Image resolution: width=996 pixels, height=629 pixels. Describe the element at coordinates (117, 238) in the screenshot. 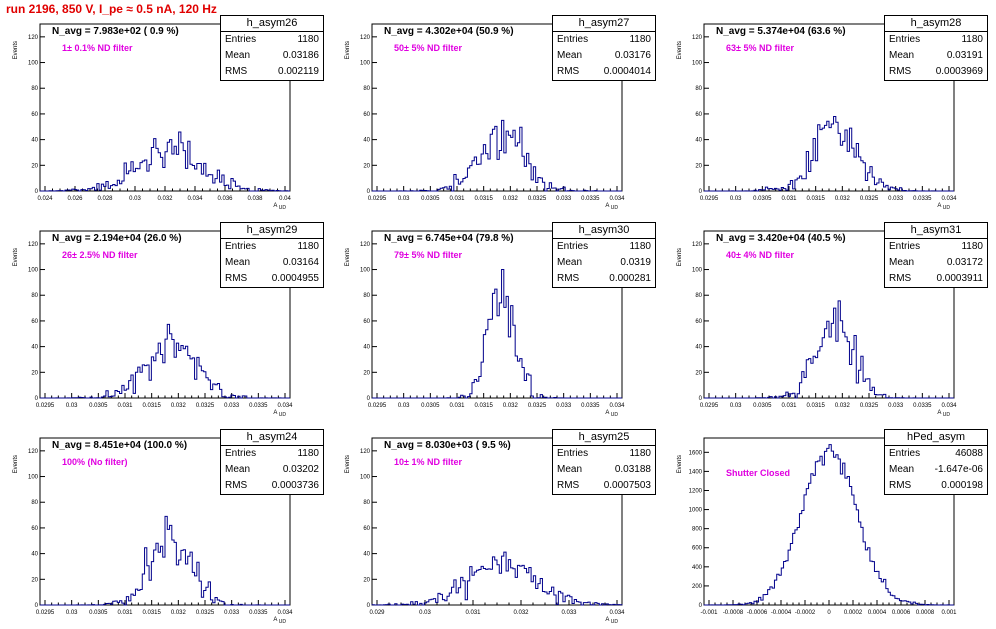

I see `n-avg-label: N_avg = 2.194e+04 (26.0 %)` at that location.